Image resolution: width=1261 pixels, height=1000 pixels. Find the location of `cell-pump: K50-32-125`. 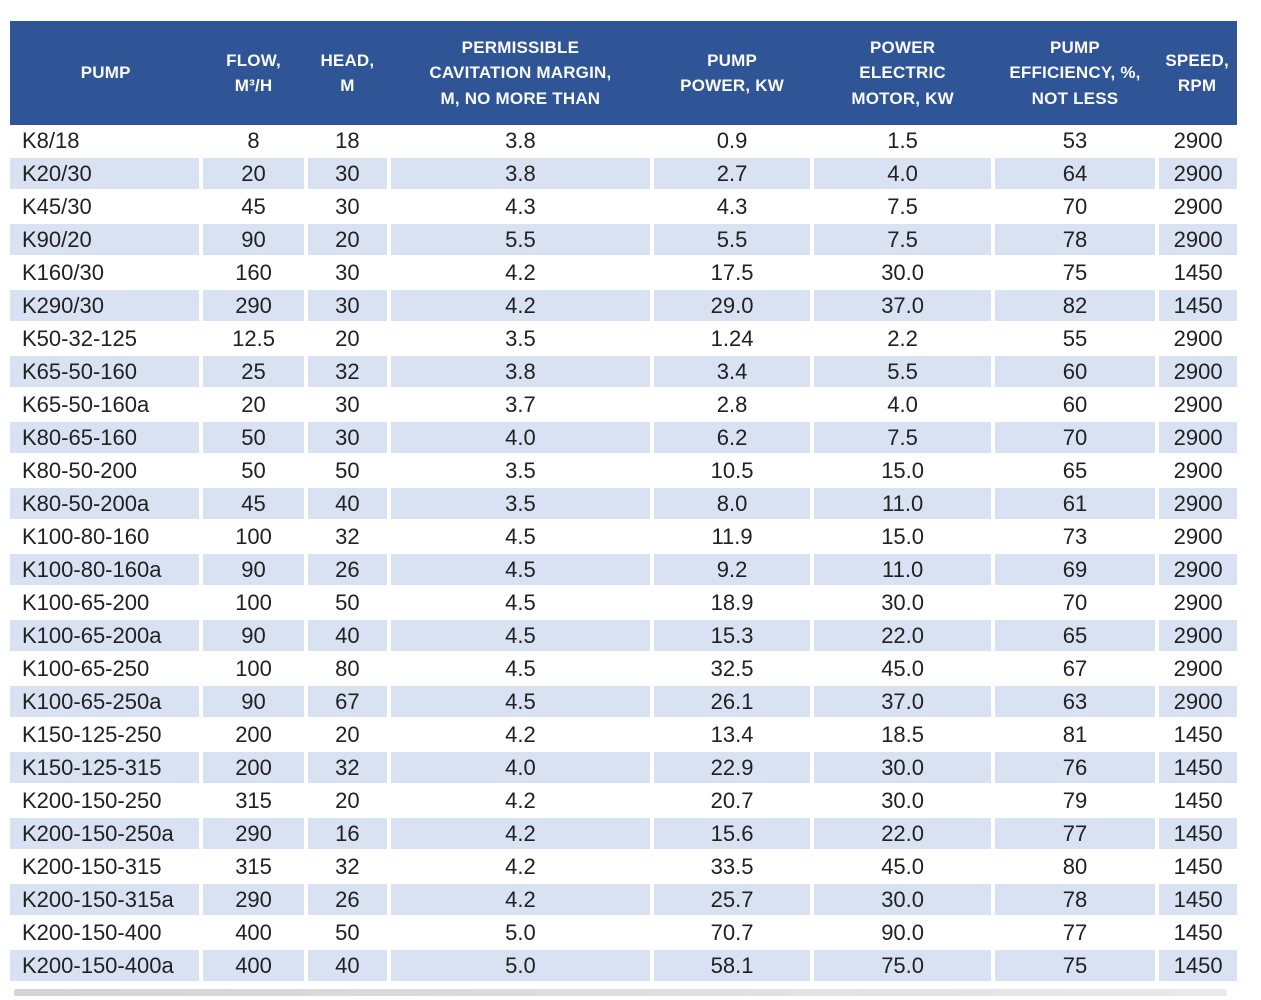

cell-pump: K50-32-125 is located at coordinates (106, 339).